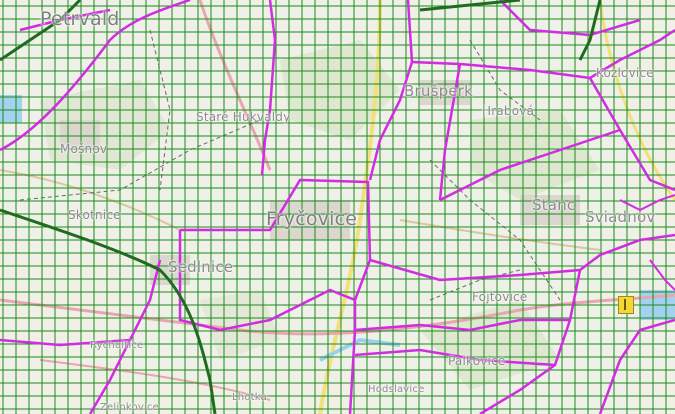  What do you see at coordinates (554, 205) in the screenshot?
I see `label-stanc: Stanc` at bounding box center [554, 205].